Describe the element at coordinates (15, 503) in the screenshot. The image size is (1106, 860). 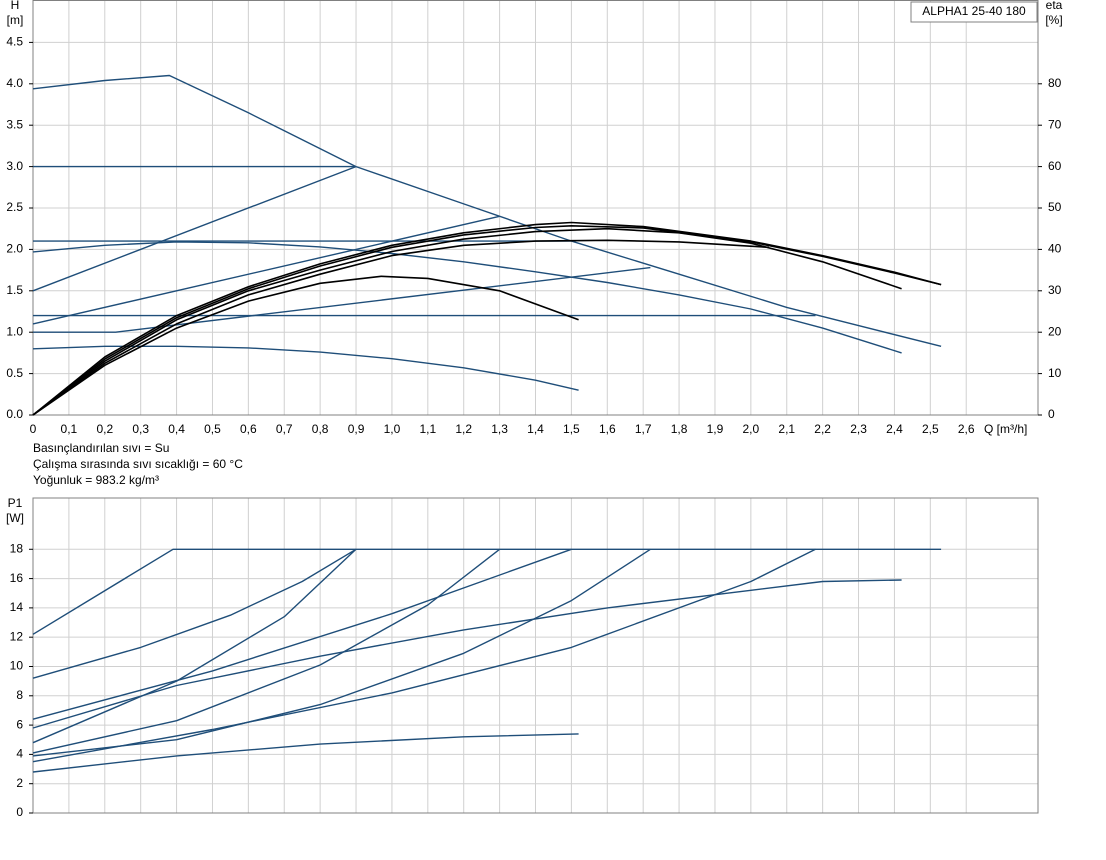
I see `y-axis-label: P1` at that location.